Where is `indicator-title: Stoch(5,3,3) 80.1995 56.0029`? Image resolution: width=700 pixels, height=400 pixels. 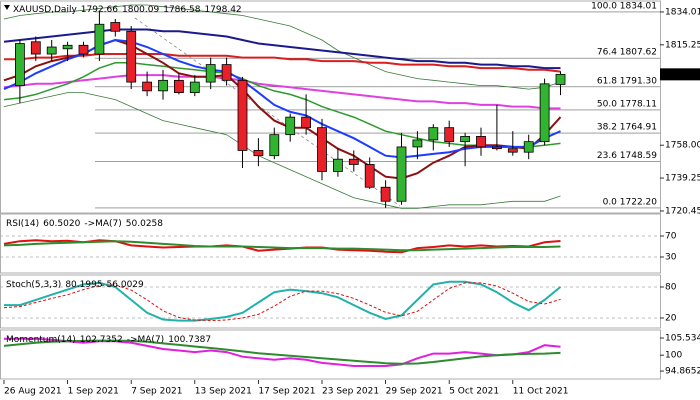
indicator-title: Stoch(5,3,3) 80.1995 56.0029 is located at coordinates (75, 285).